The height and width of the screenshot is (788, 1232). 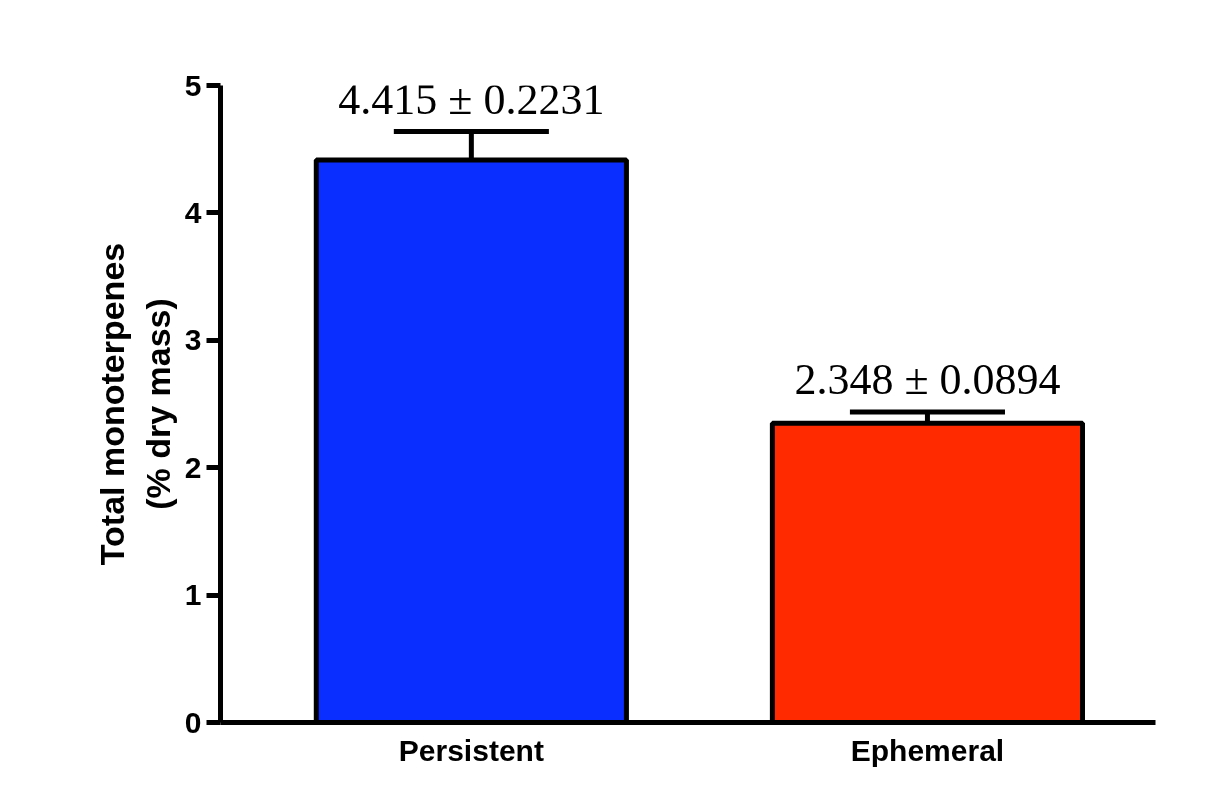 What do you see at coordinates (193, 595) in the screenshot?
I see `y-tick-label: 1` at bounding box center [193, 595].